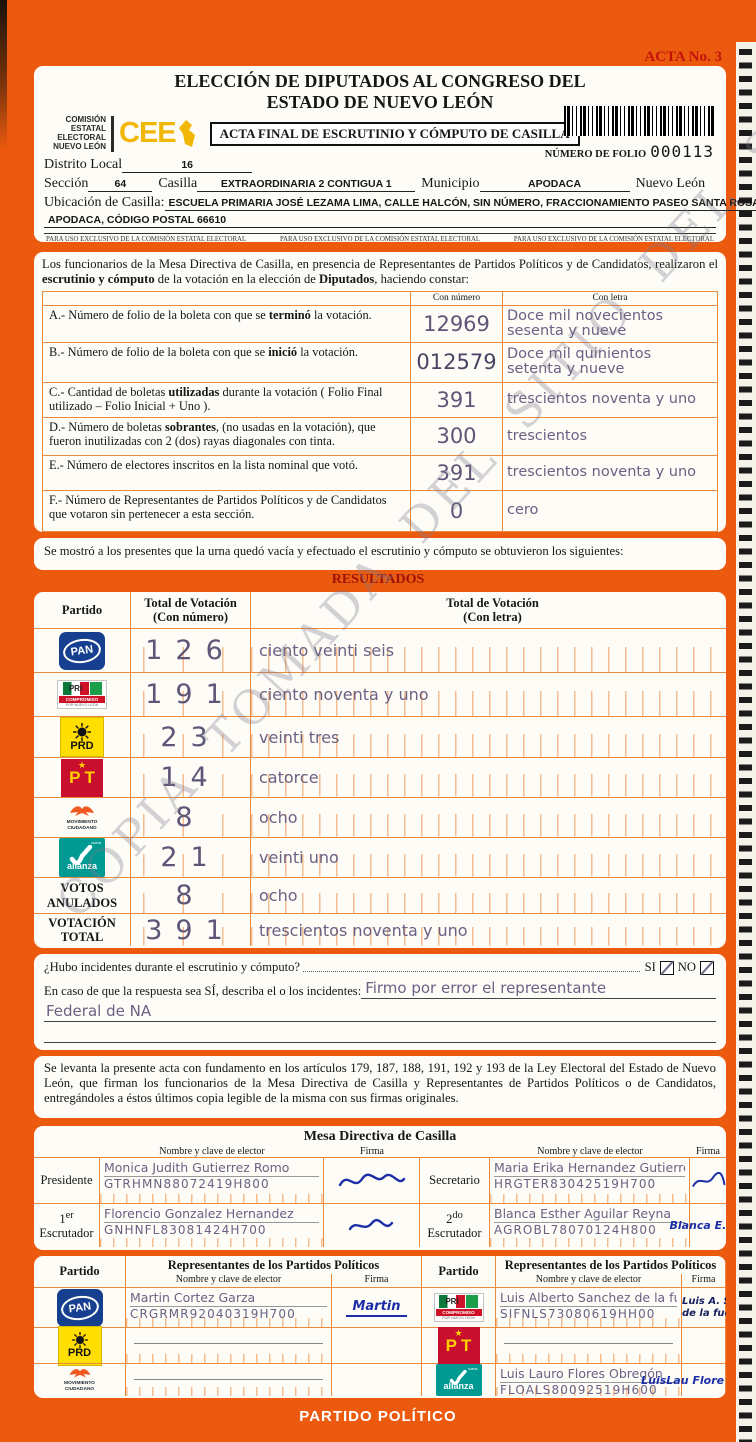 This screenshot has width=756, height=1442. I want to click on reps-title-left: Representantes de los Partidos Políticos, so click(274, 1265).